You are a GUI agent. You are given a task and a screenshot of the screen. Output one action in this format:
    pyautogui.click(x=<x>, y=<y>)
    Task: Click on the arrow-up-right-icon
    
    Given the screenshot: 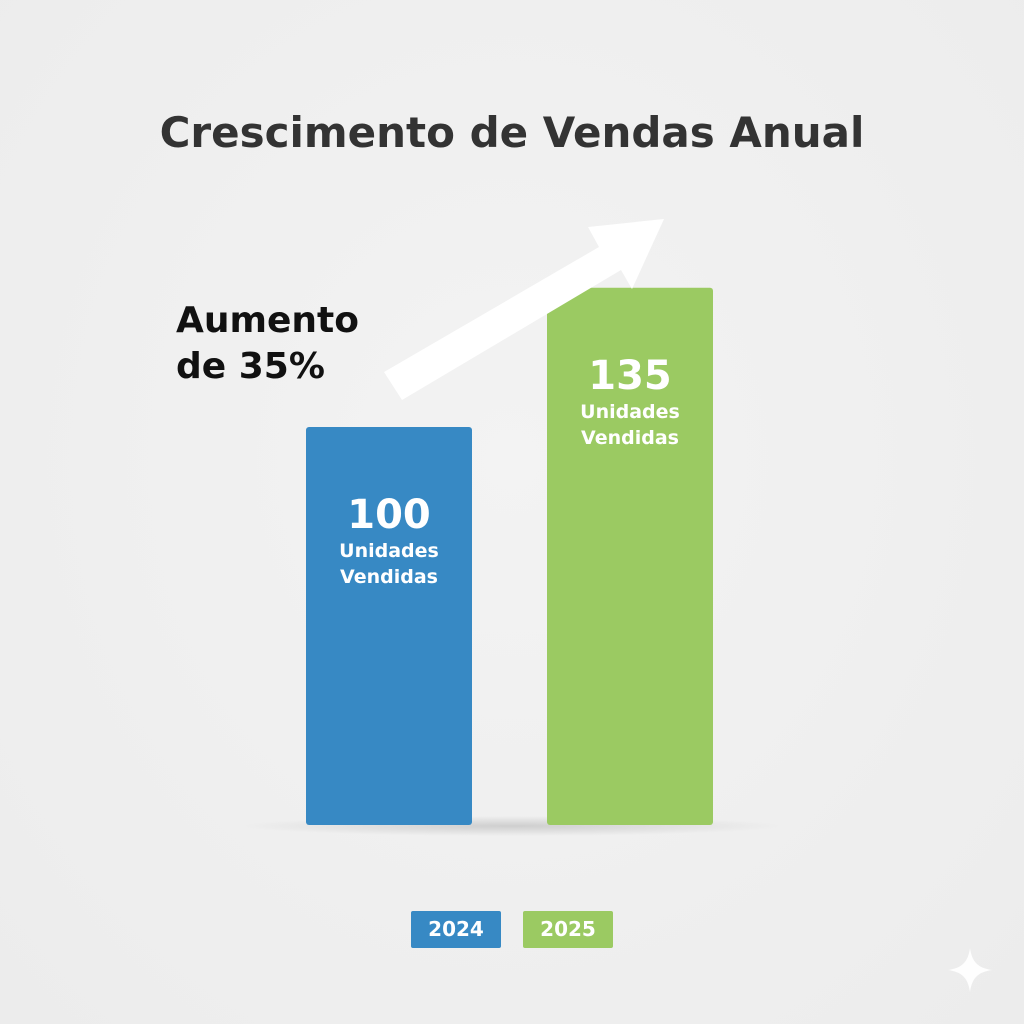 What is the action you would take?
    pyautogui.click(x=524, y=309)
    